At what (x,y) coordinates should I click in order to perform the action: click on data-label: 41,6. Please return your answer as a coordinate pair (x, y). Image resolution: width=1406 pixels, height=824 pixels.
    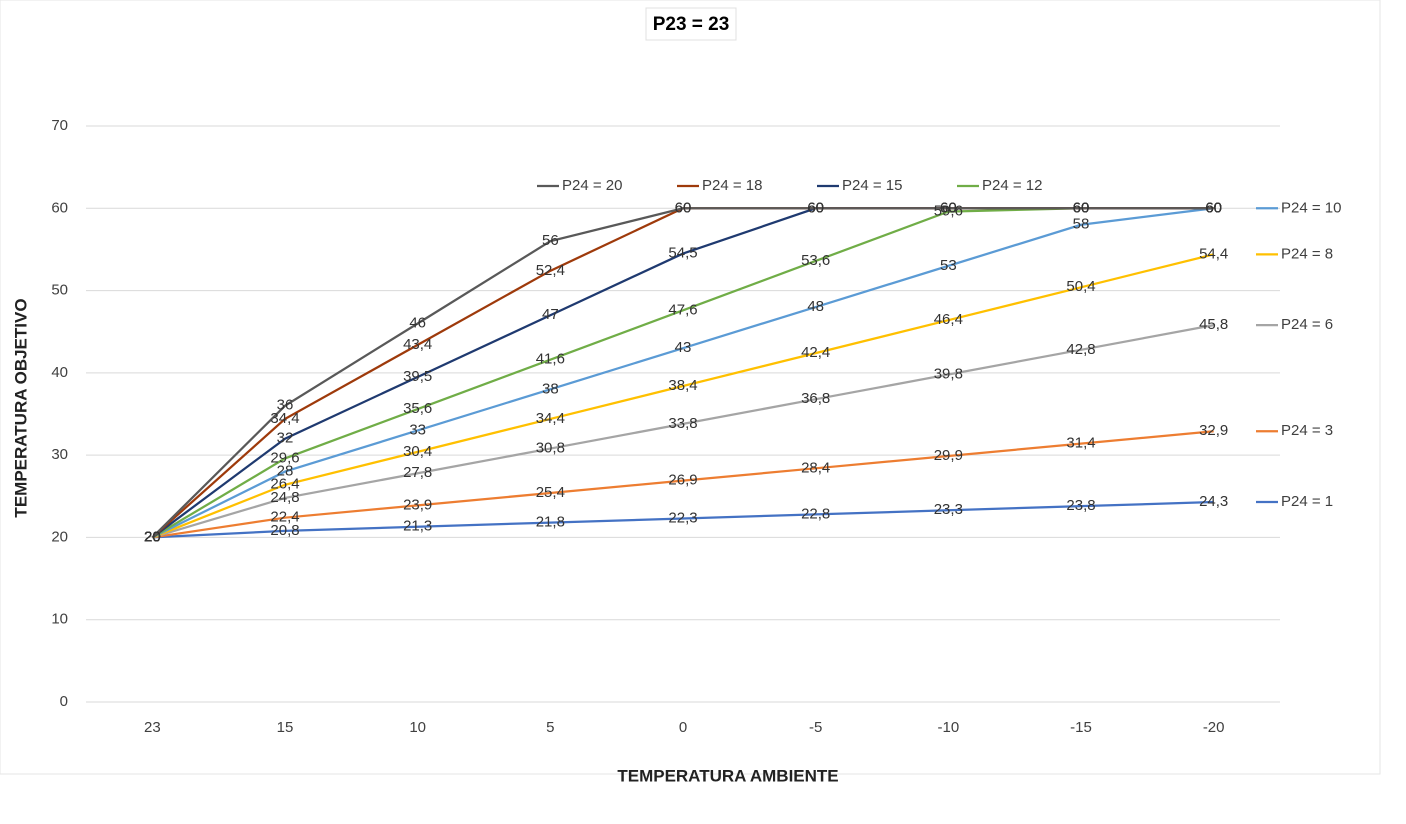
    Looking at the image, I should click on (550, 359).